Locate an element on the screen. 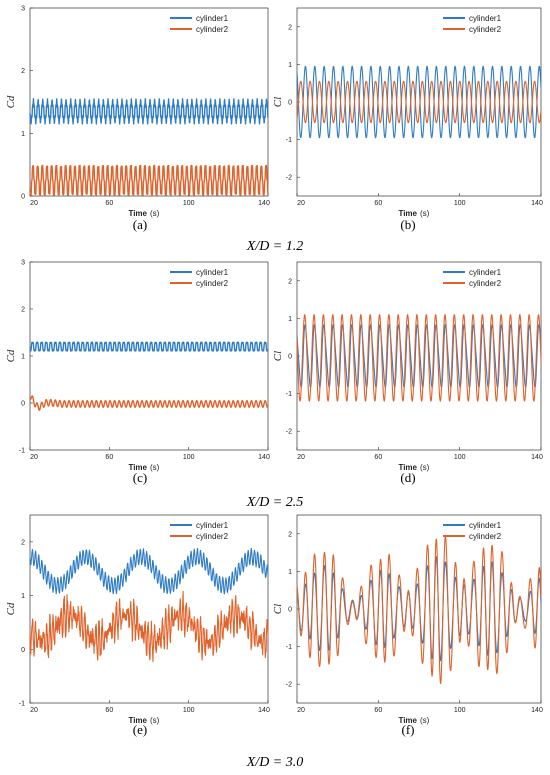 The image size is (550, 775). panel-label: (f) is located at coordinates (408, 729).